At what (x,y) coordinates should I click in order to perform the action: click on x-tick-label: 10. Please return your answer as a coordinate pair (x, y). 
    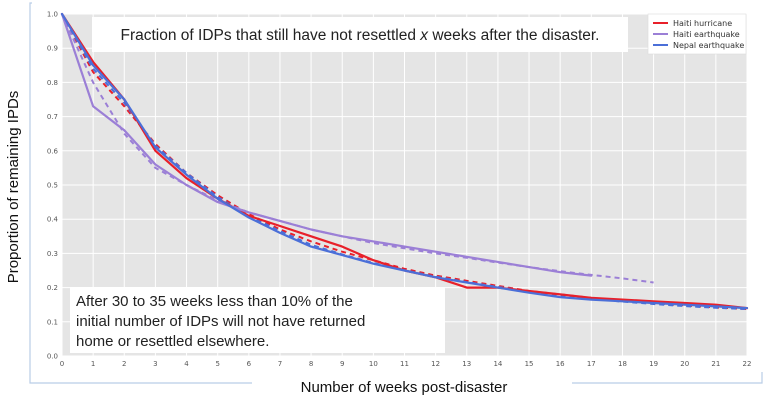
    Looking at the image, I should click on (373, 364).